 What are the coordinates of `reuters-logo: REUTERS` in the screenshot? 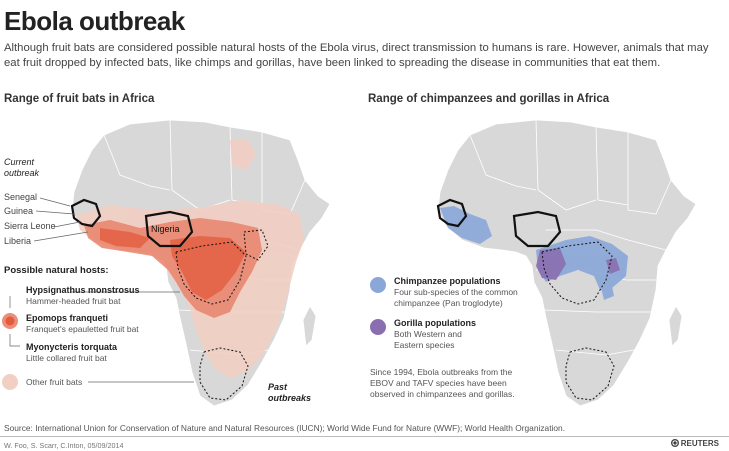 It's located at (694, 443).